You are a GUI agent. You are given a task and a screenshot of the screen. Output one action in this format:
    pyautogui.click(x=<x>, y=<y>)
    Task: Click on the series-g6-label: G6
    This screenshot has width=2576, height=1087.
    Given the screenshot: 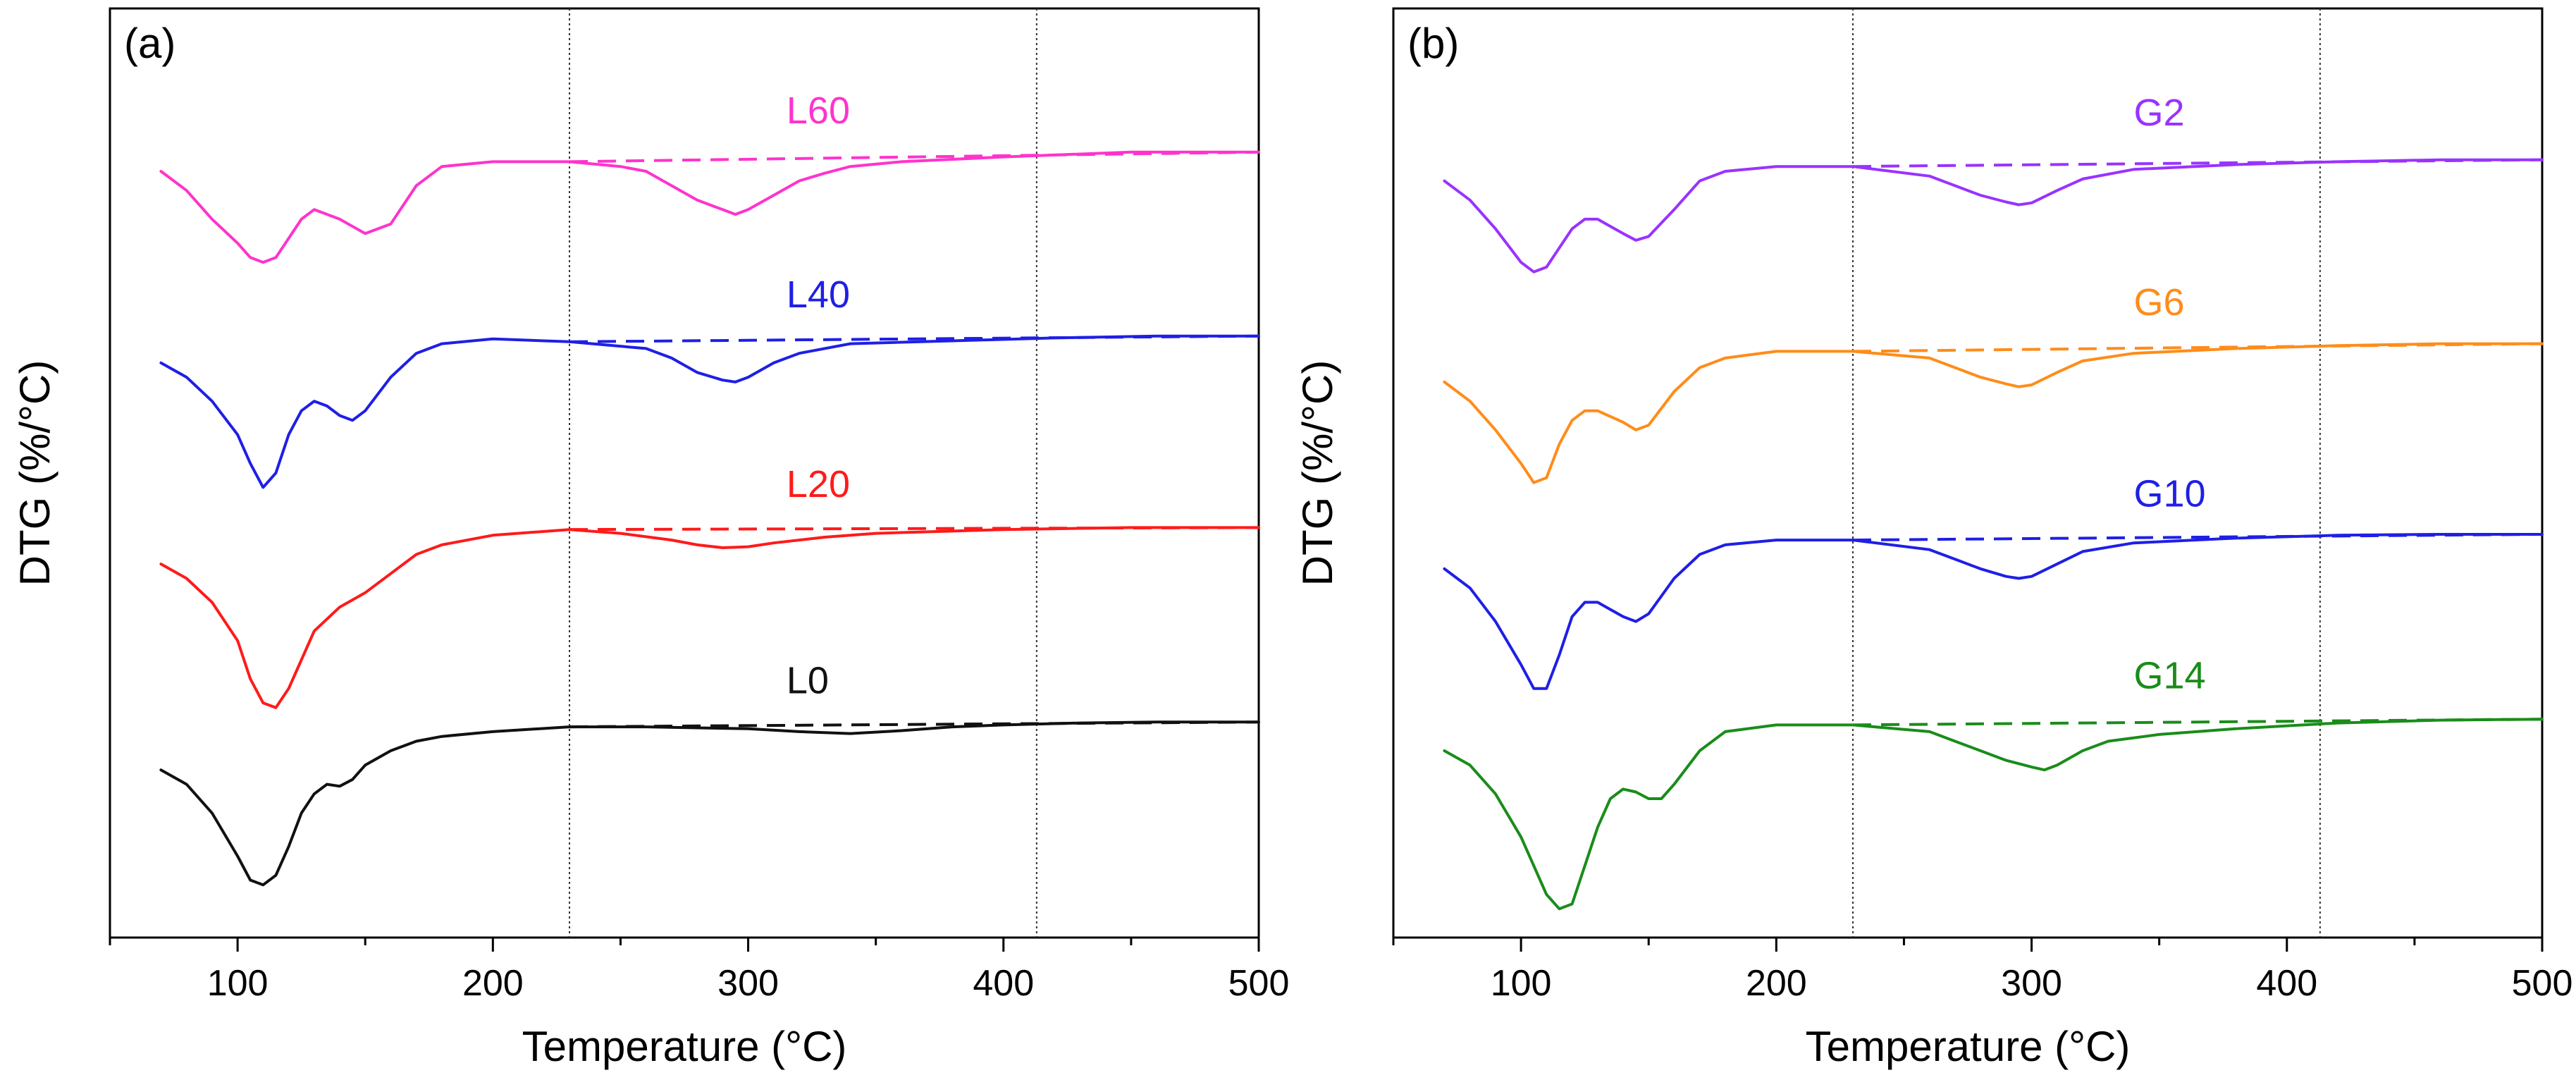 What is the action you would take?
    pyautogui.click(x=2158, y=302)
    